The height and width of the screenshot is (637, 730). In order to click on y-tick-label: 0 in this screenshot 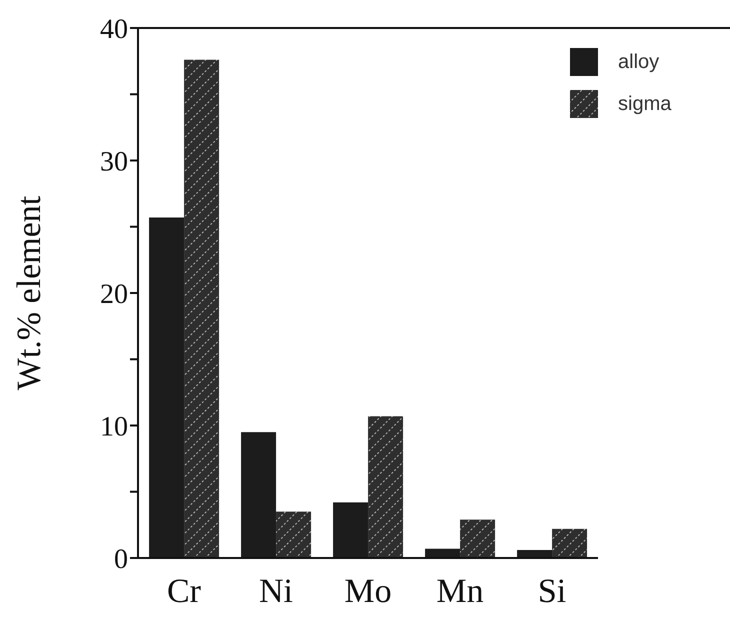, I will do `click(121, 559)`.